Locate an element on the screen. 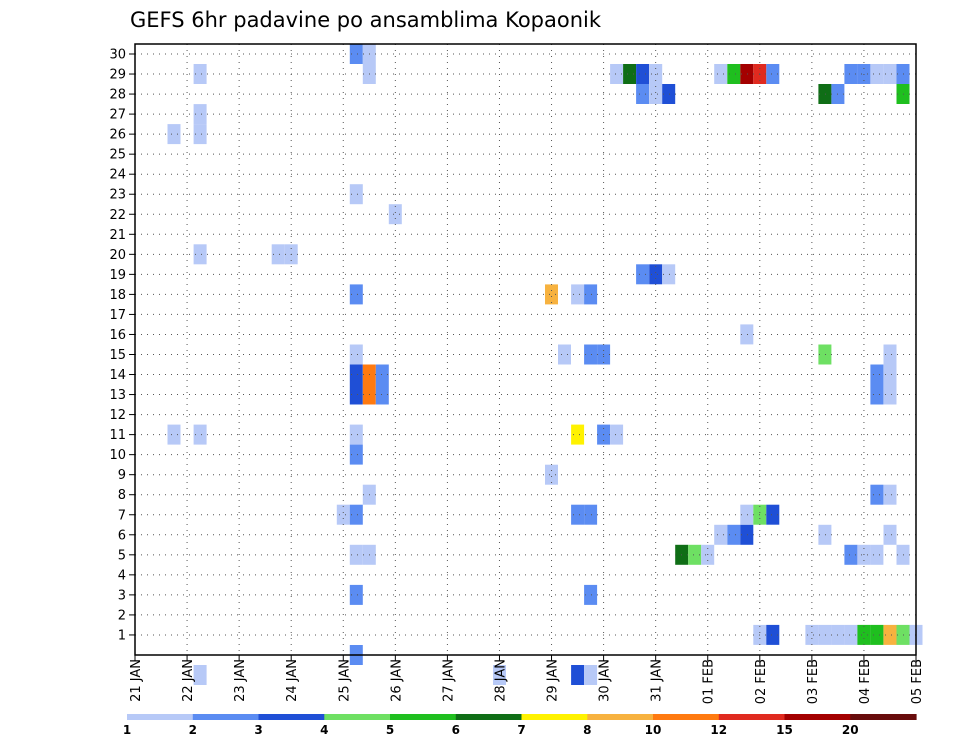 The height and width of the screenshot is (742, 960). x-tick-label: 26 JAN is located at coordinates (396, 680).